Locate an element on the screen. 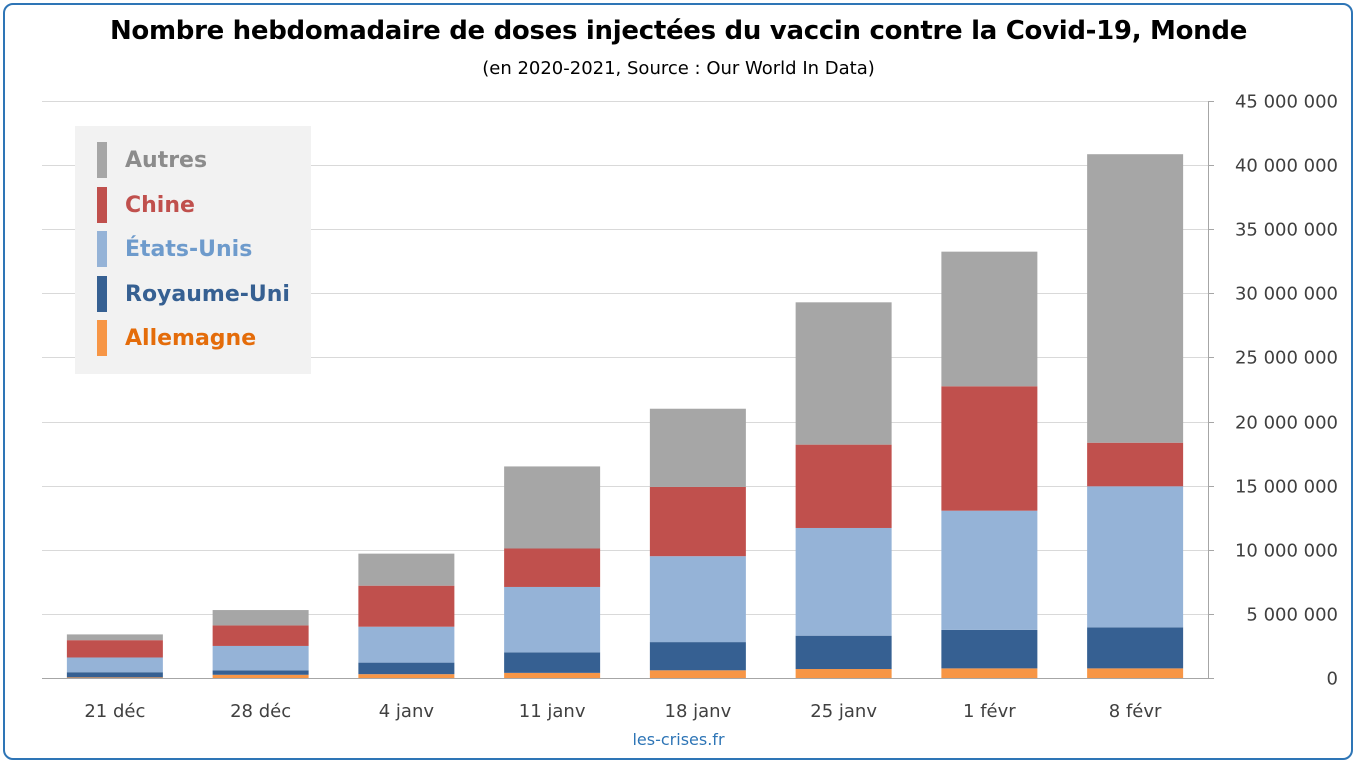 This screenshot has height=764, width=1357. x-tick-label: 1 févr is located at coordinates (989, 711).